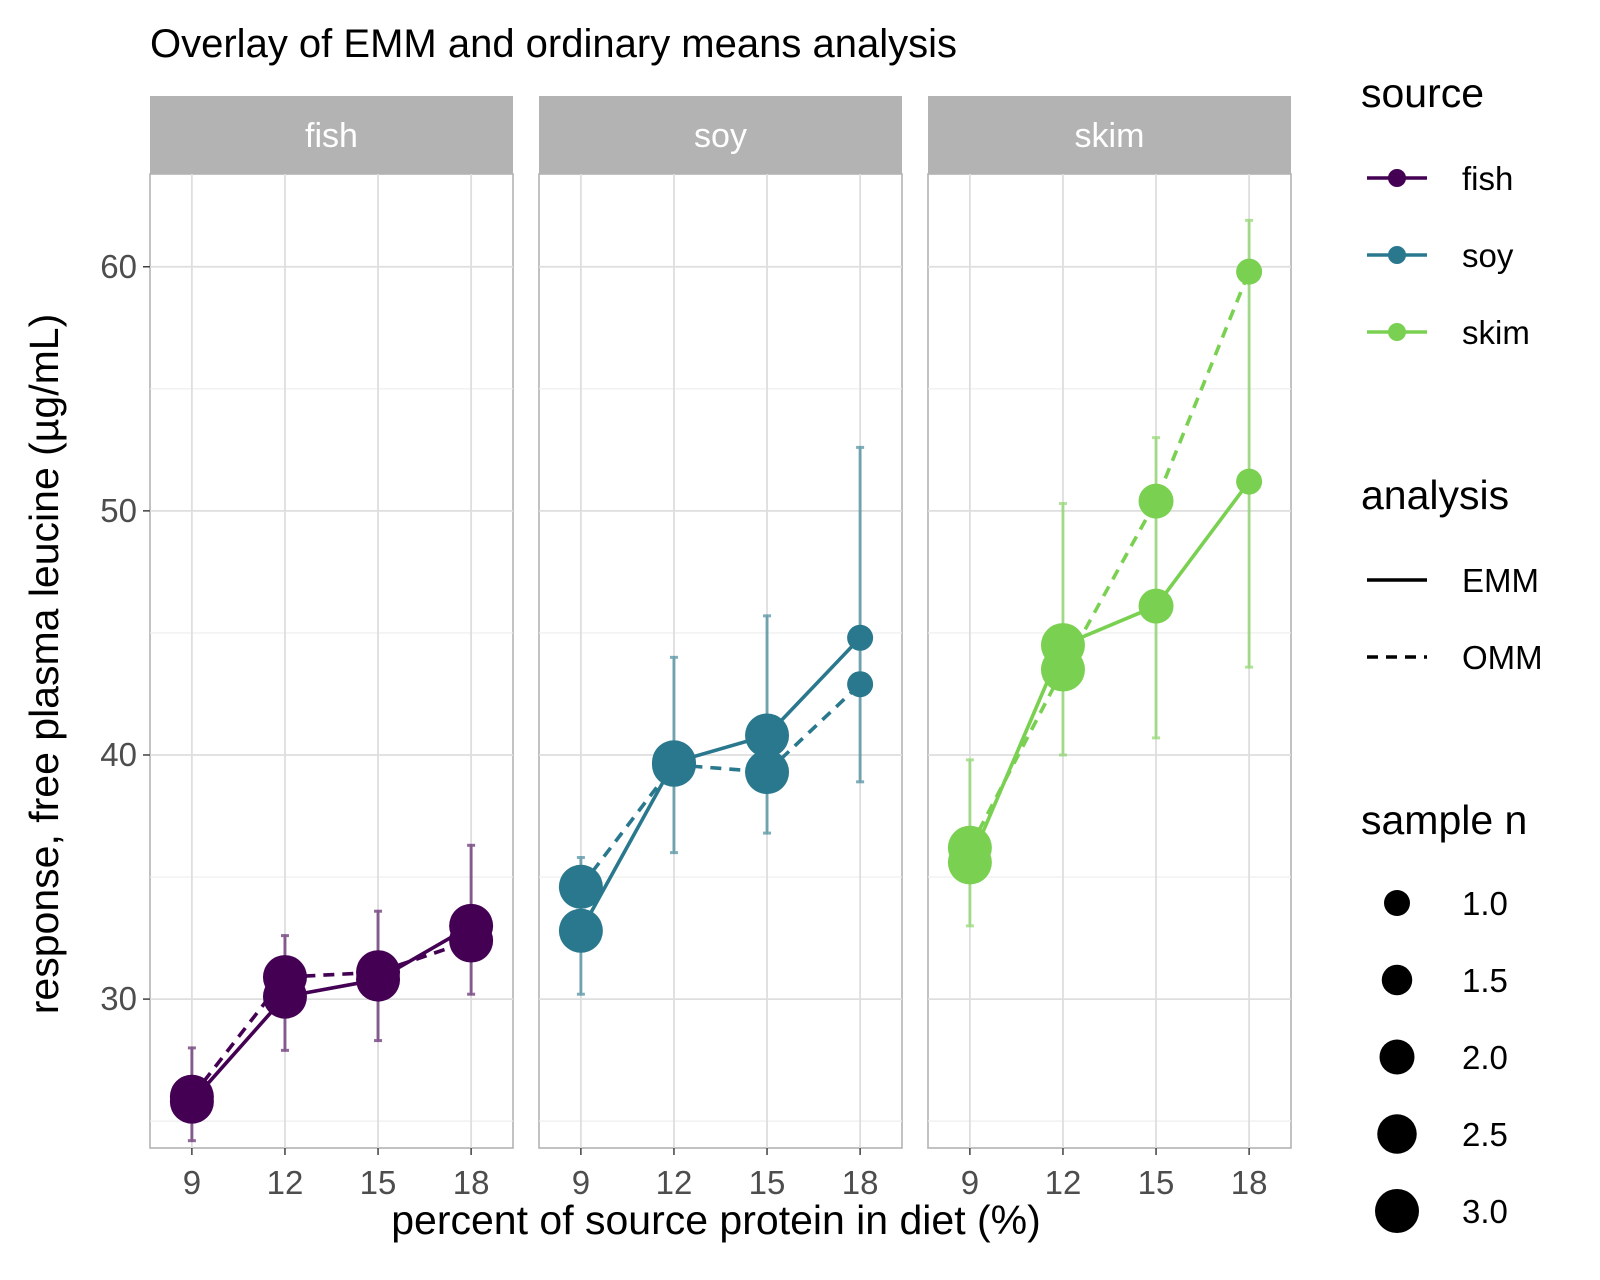  What do you see at coordinates (1485, 980) in the screenshot?
I see `legend-label-n: 1.5` at bounding box center [1485, 980].